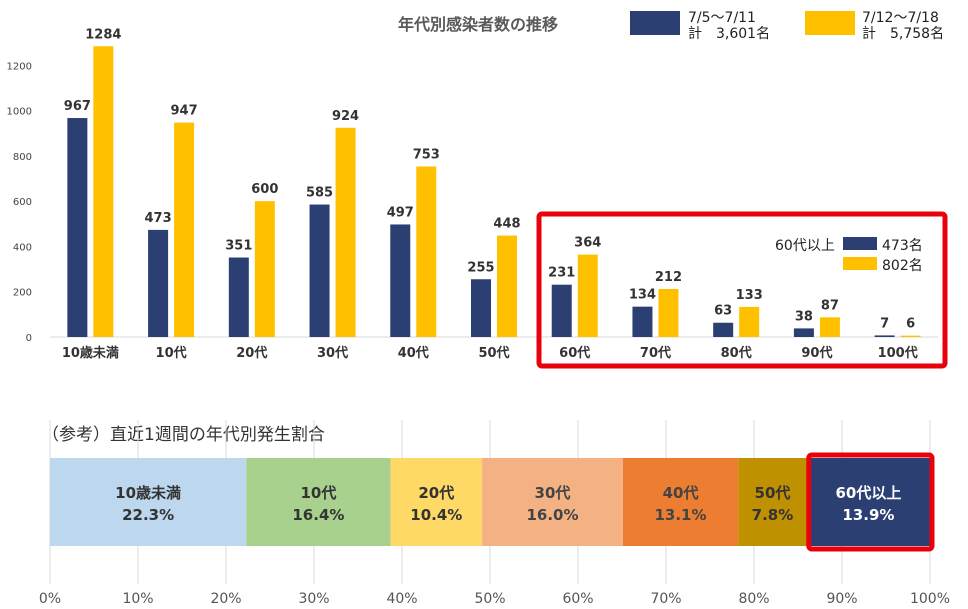 Image resolution: width=968 pixels, height=609 pixels. I want to click on stacked-chart-title: （参考）直近1週間の年代別発生割合, so click(183, 435).